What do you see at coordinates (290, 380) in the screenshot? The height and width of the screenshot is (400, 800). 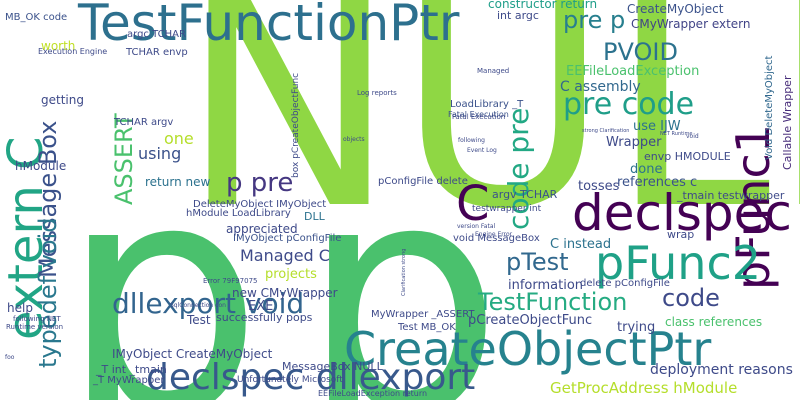 I see `cloud-word: Unfortunately Microsoft` at bounding box center [290, 380].